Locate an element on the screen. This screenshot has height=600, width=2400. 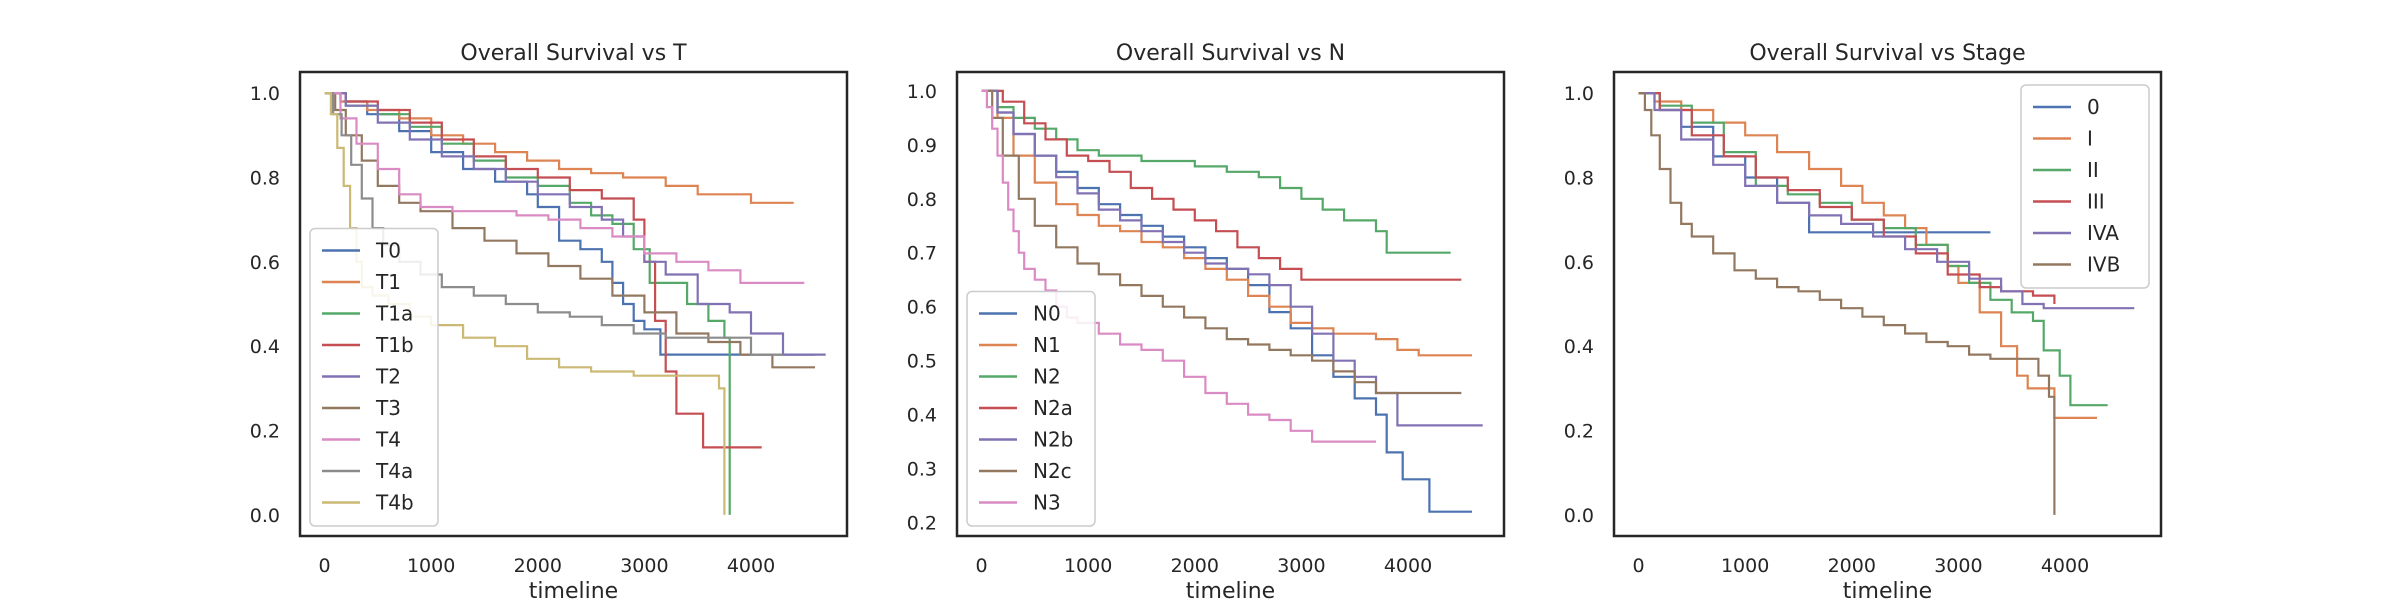
legend-label: IVA is located at coordinates (2103, 233).